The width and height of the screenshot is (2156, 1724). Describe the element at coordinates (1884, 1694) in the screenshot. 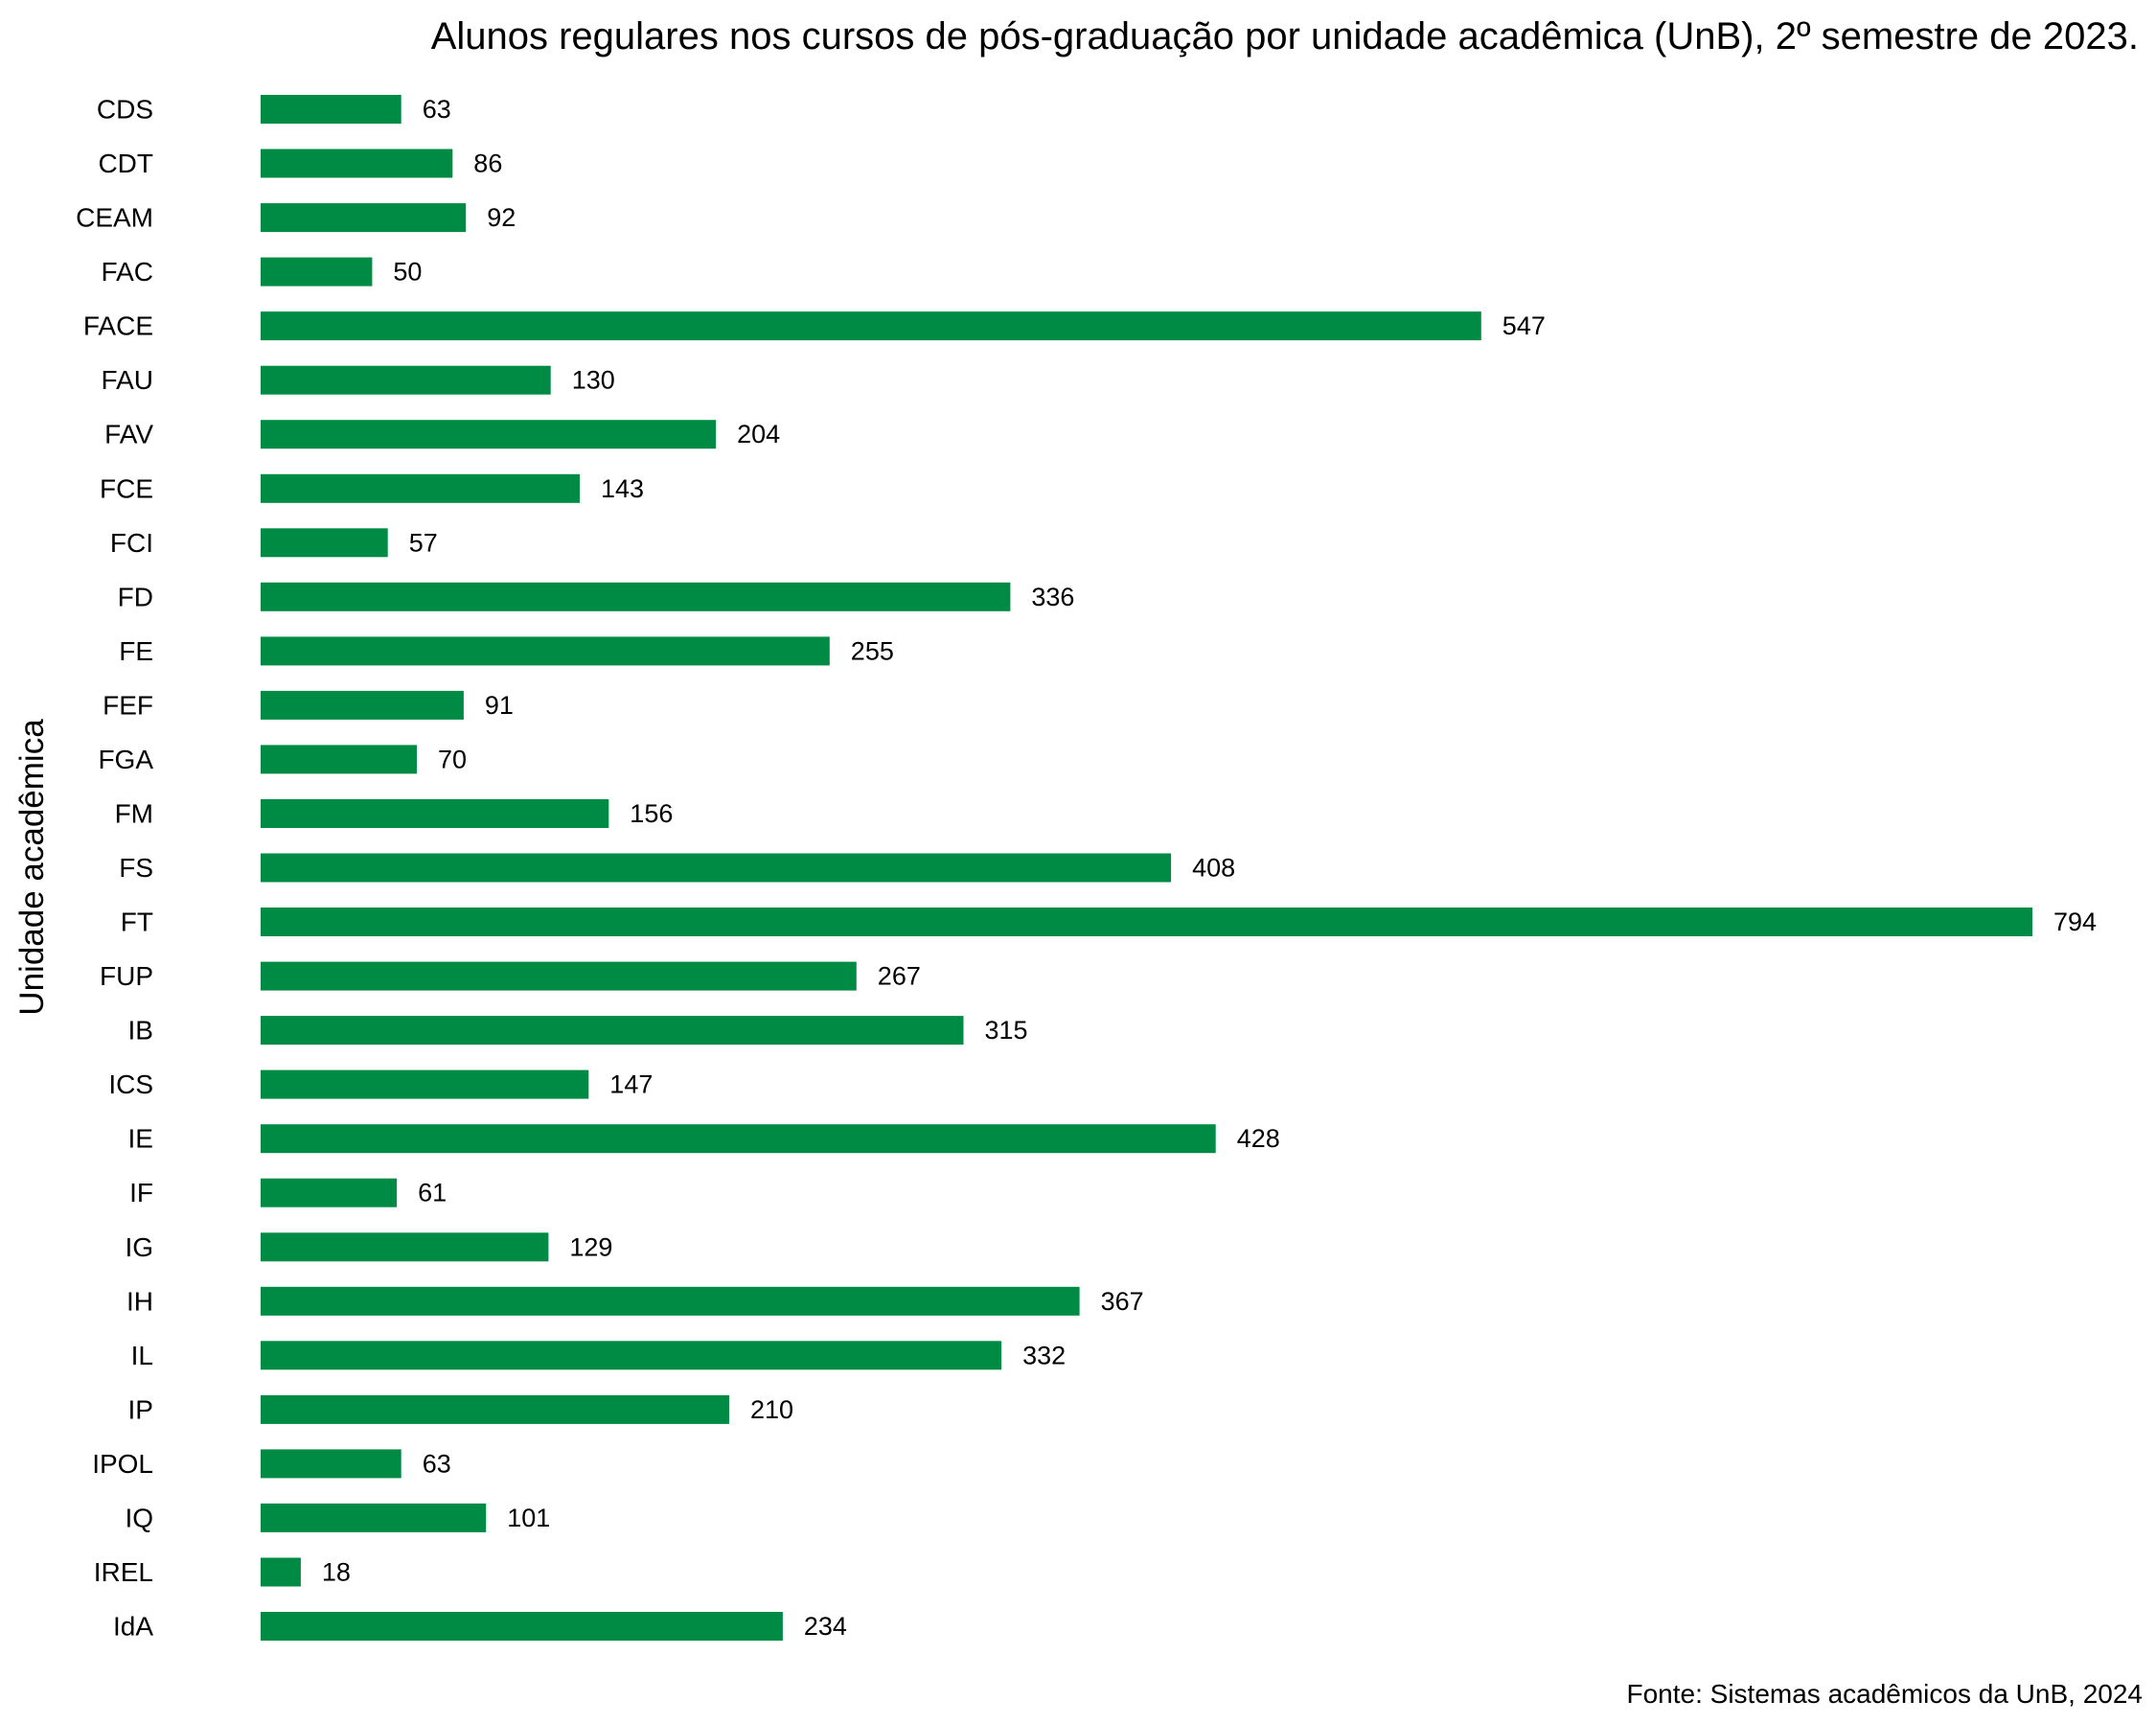

I see `source-note: Fonte: Sistemas acadêmicos da UnB, 2024` at that location.